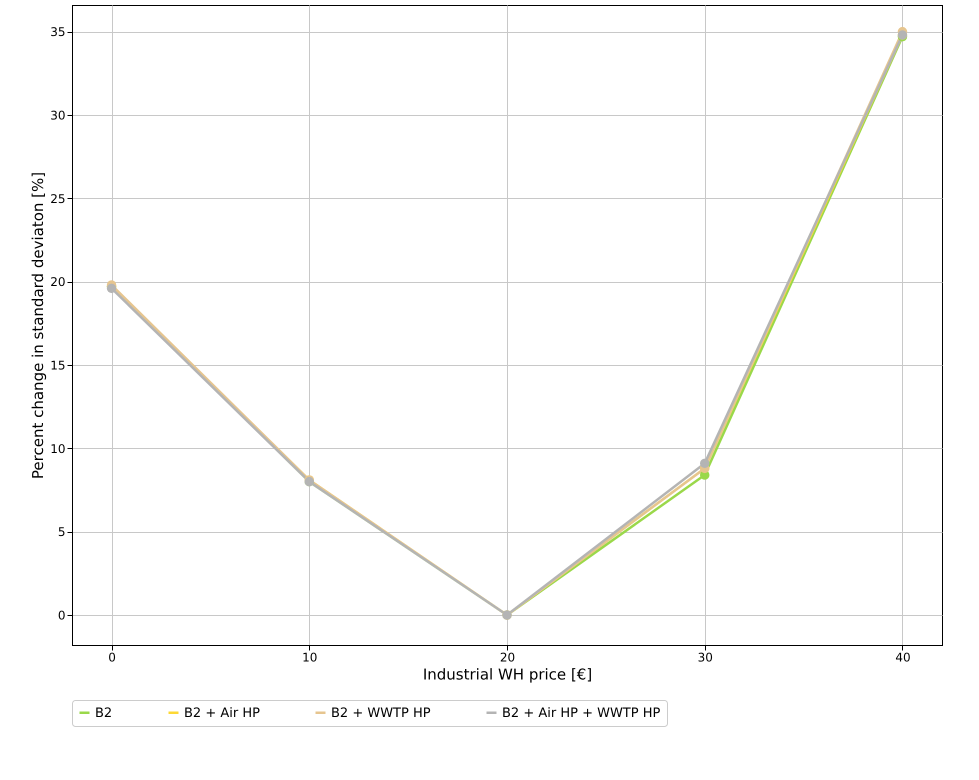  What do you see at coordinates (38, 326) in the screenshot?
I see `y-axis-title: Percent change in standard deviaton [%]` at bounding box center [38, 326].